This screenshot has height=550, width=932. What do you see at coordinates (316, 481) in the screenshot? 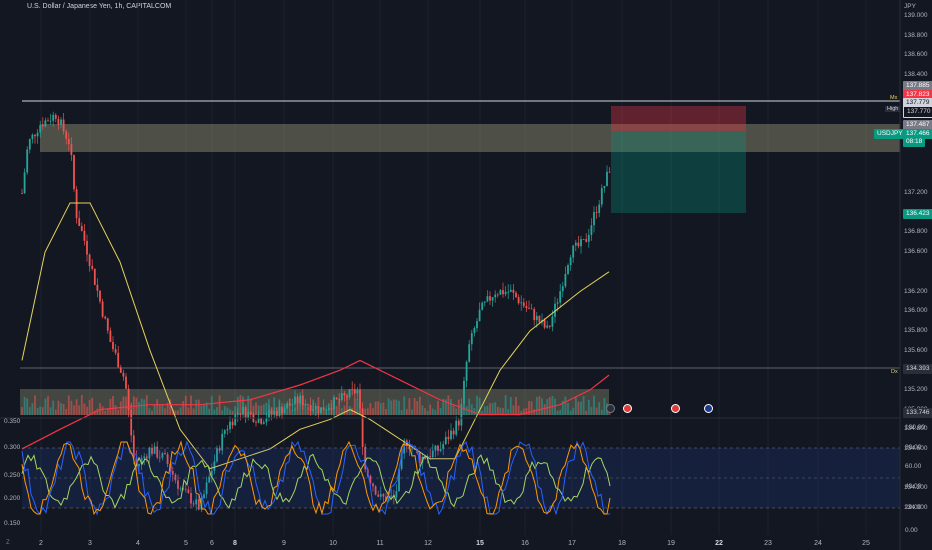
I see `oscillator-green-line` at bounding box center [316, 481].